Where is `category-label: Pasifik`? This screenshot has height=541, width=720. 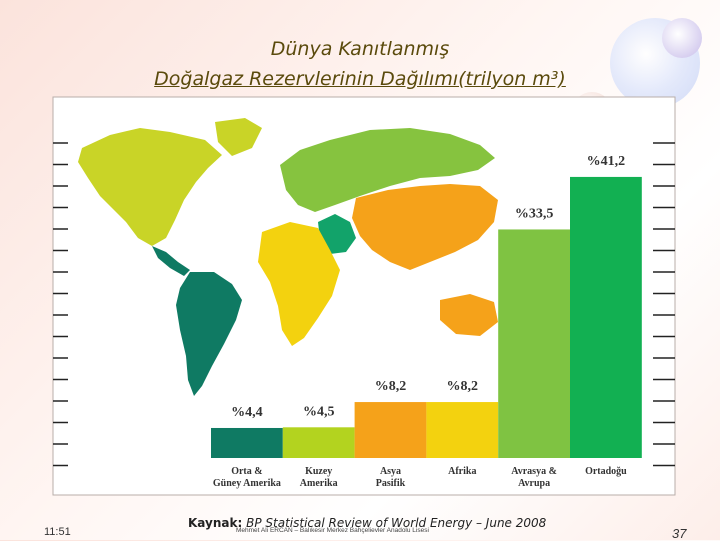 category-label: Pasifik is located at coordinates (391, 483).